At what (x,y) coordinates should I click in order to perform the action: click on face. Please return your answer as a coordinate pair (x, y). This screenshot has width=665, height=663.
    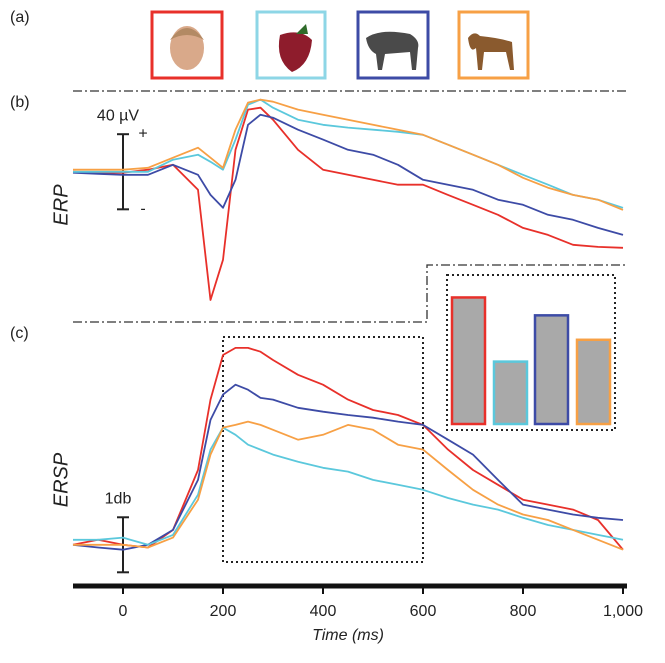
    Looking at the image, I should click on (187, 48).